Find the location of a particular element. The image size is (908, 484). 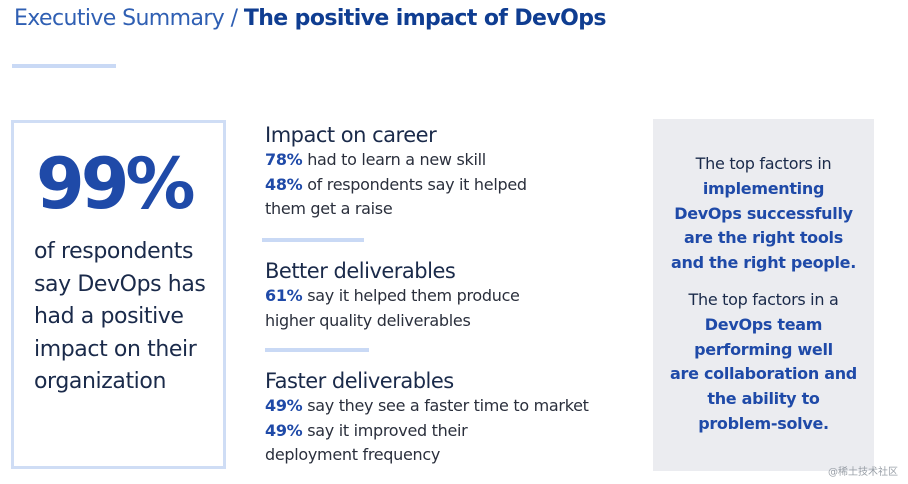

line-text: deployment frequency is located at coordinates (353, 454).